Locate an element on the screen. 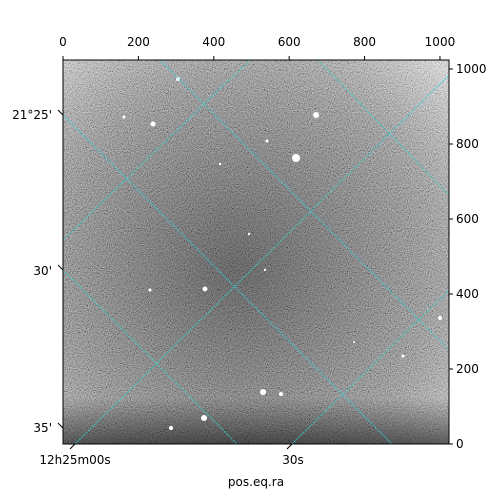 The width and height of the screenshot is (500, 504). x-tick-label: 0 is located at coordinates (63, 42).